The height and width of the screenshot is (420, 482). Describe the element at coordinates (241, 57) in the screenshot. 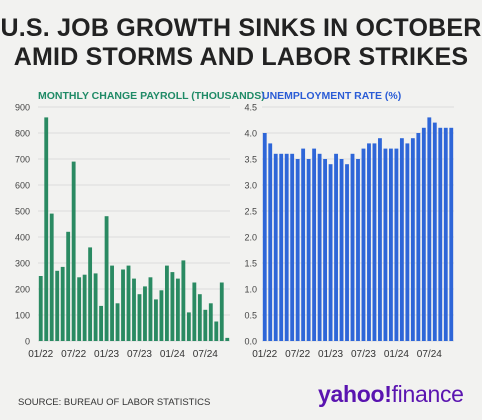

I see `title-line-2: AMID STORMS AND LABOR STRIKES` at that location.